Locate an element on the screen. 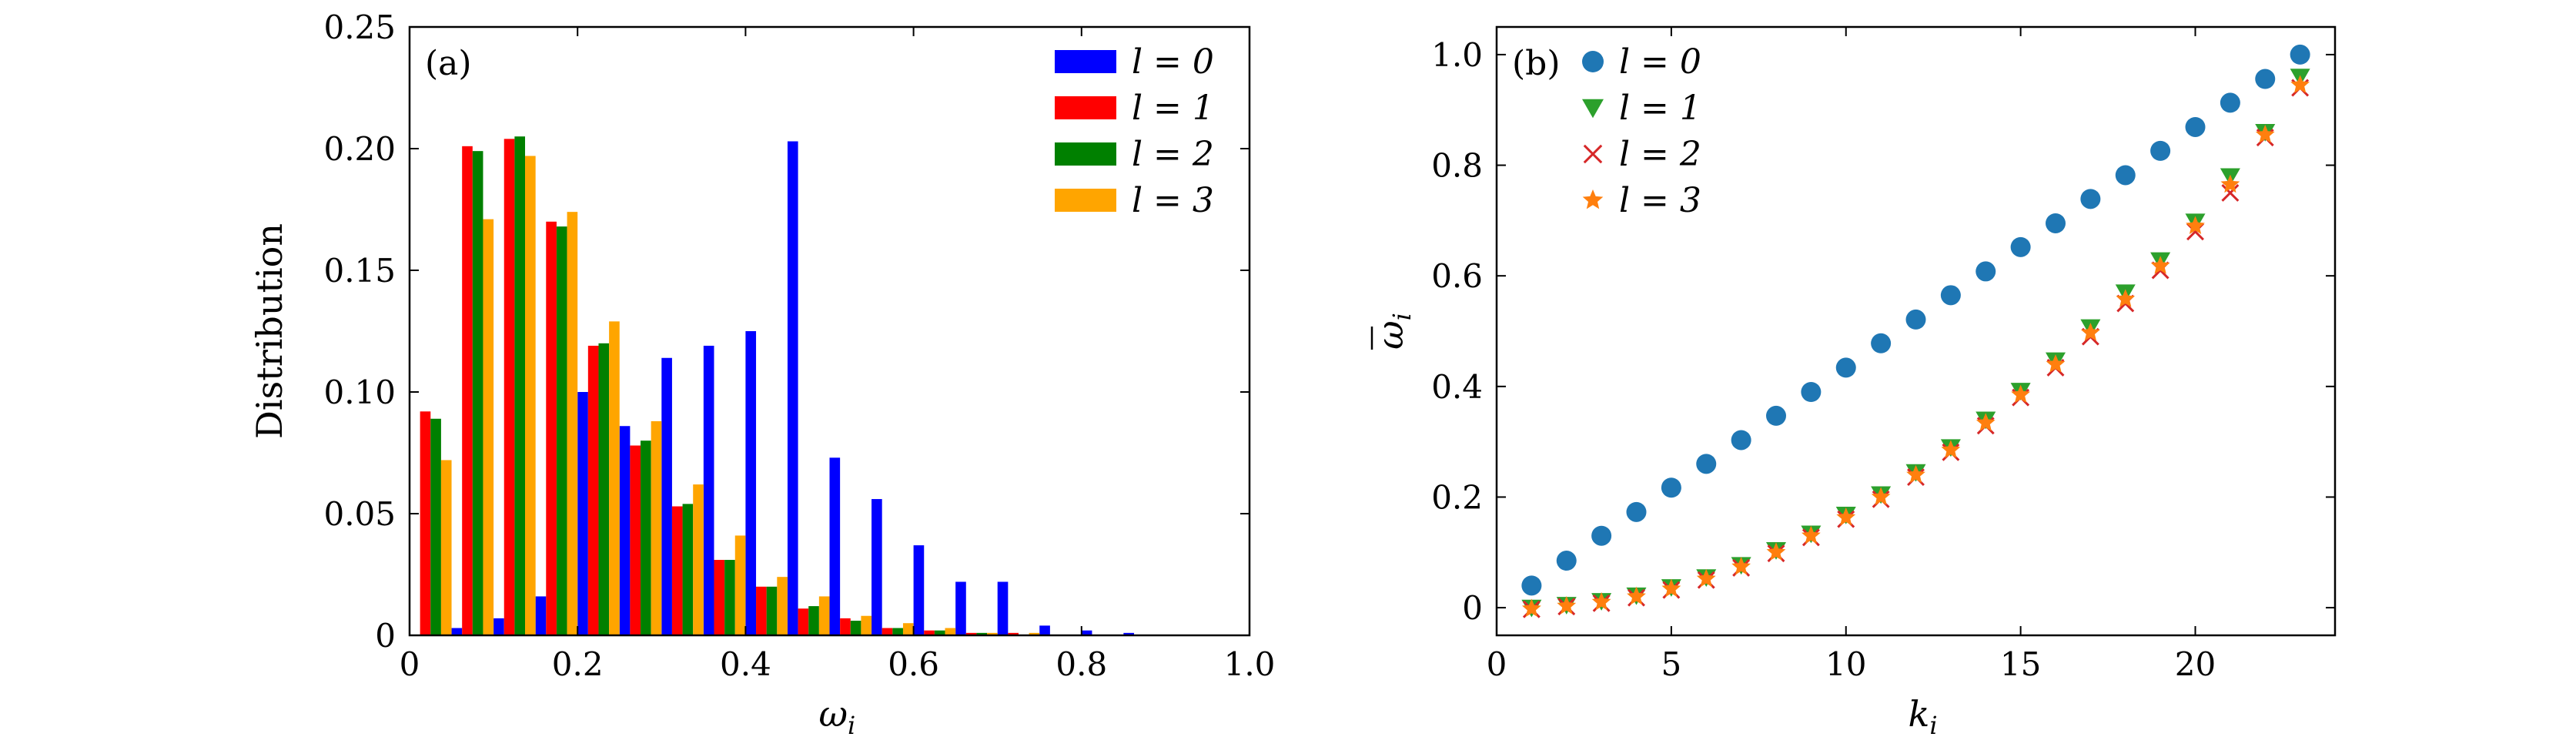 The image size is (2576, 747). y-axis-label-b: ωi is located at coordinates (1394, 331).